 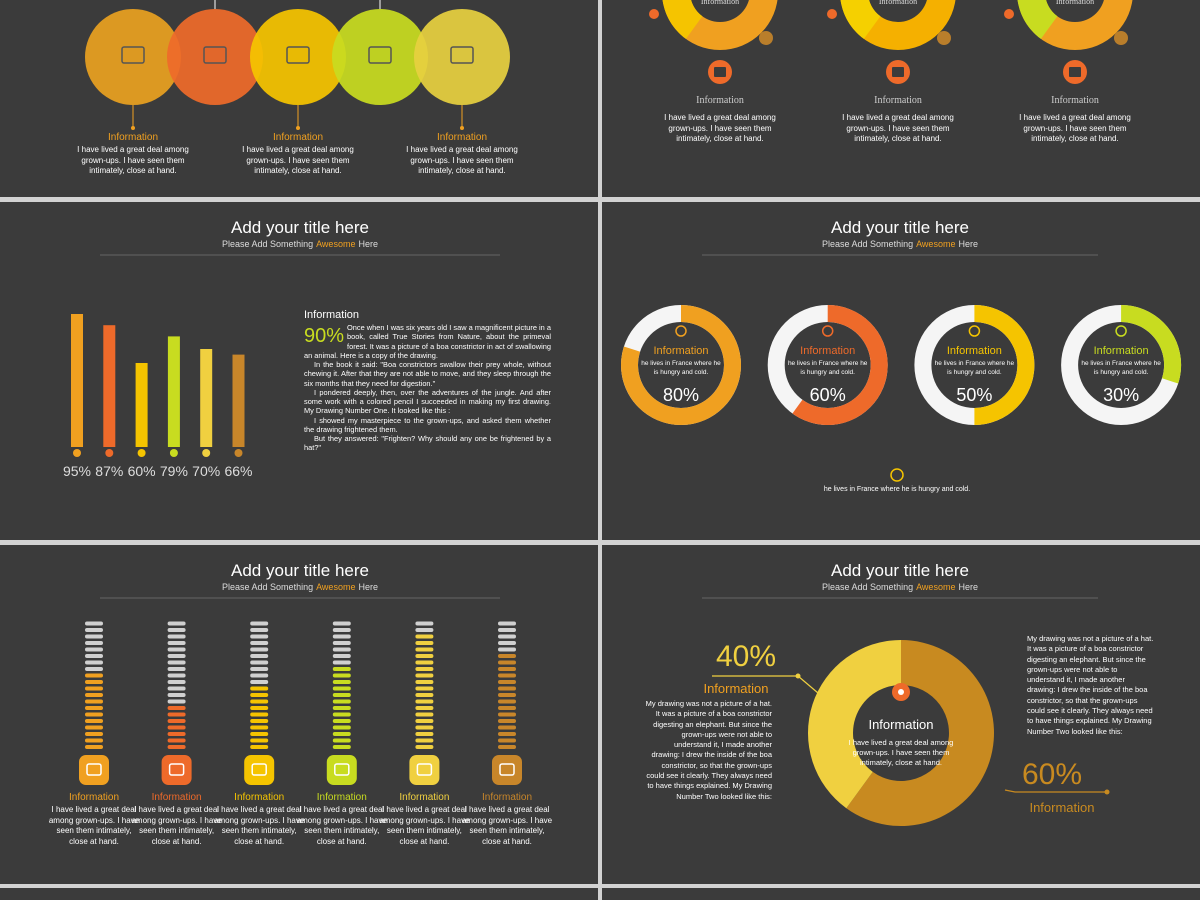 I want to click on donut-value: 80%, so click(x=681, y=395).